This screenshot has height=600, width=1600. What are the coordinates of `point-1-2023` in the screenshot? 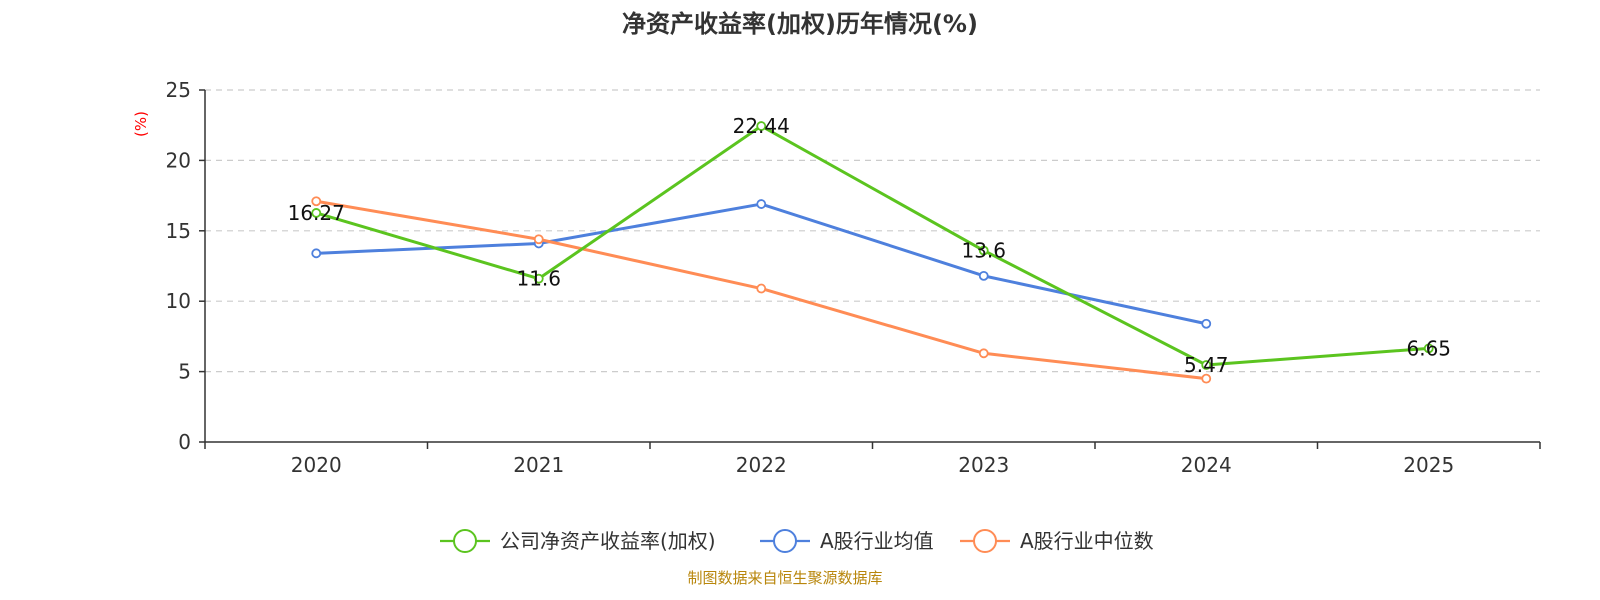 It's located at (983, 275).